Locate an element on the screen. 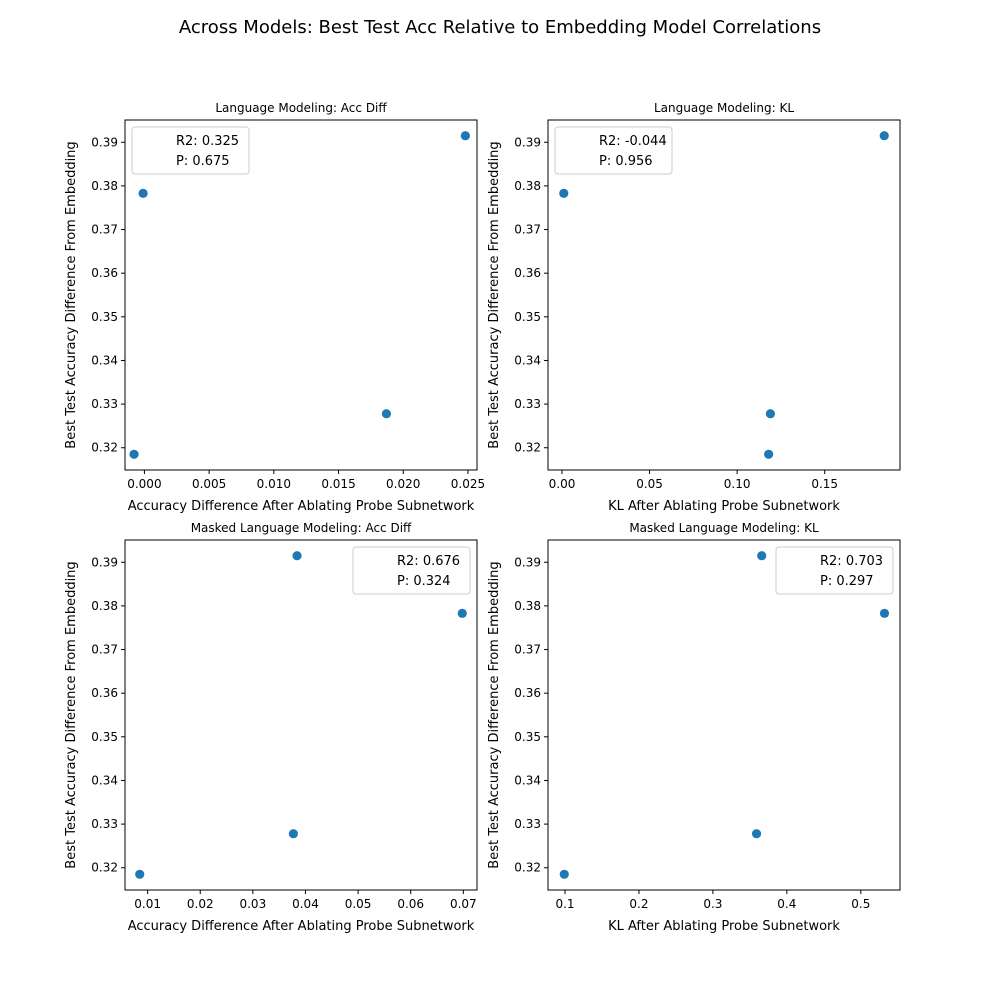 The height and width of the screenshot is (1000, 1000). legend: R2: 0.703 P: 0.297 is located at coordinates (834, 570).